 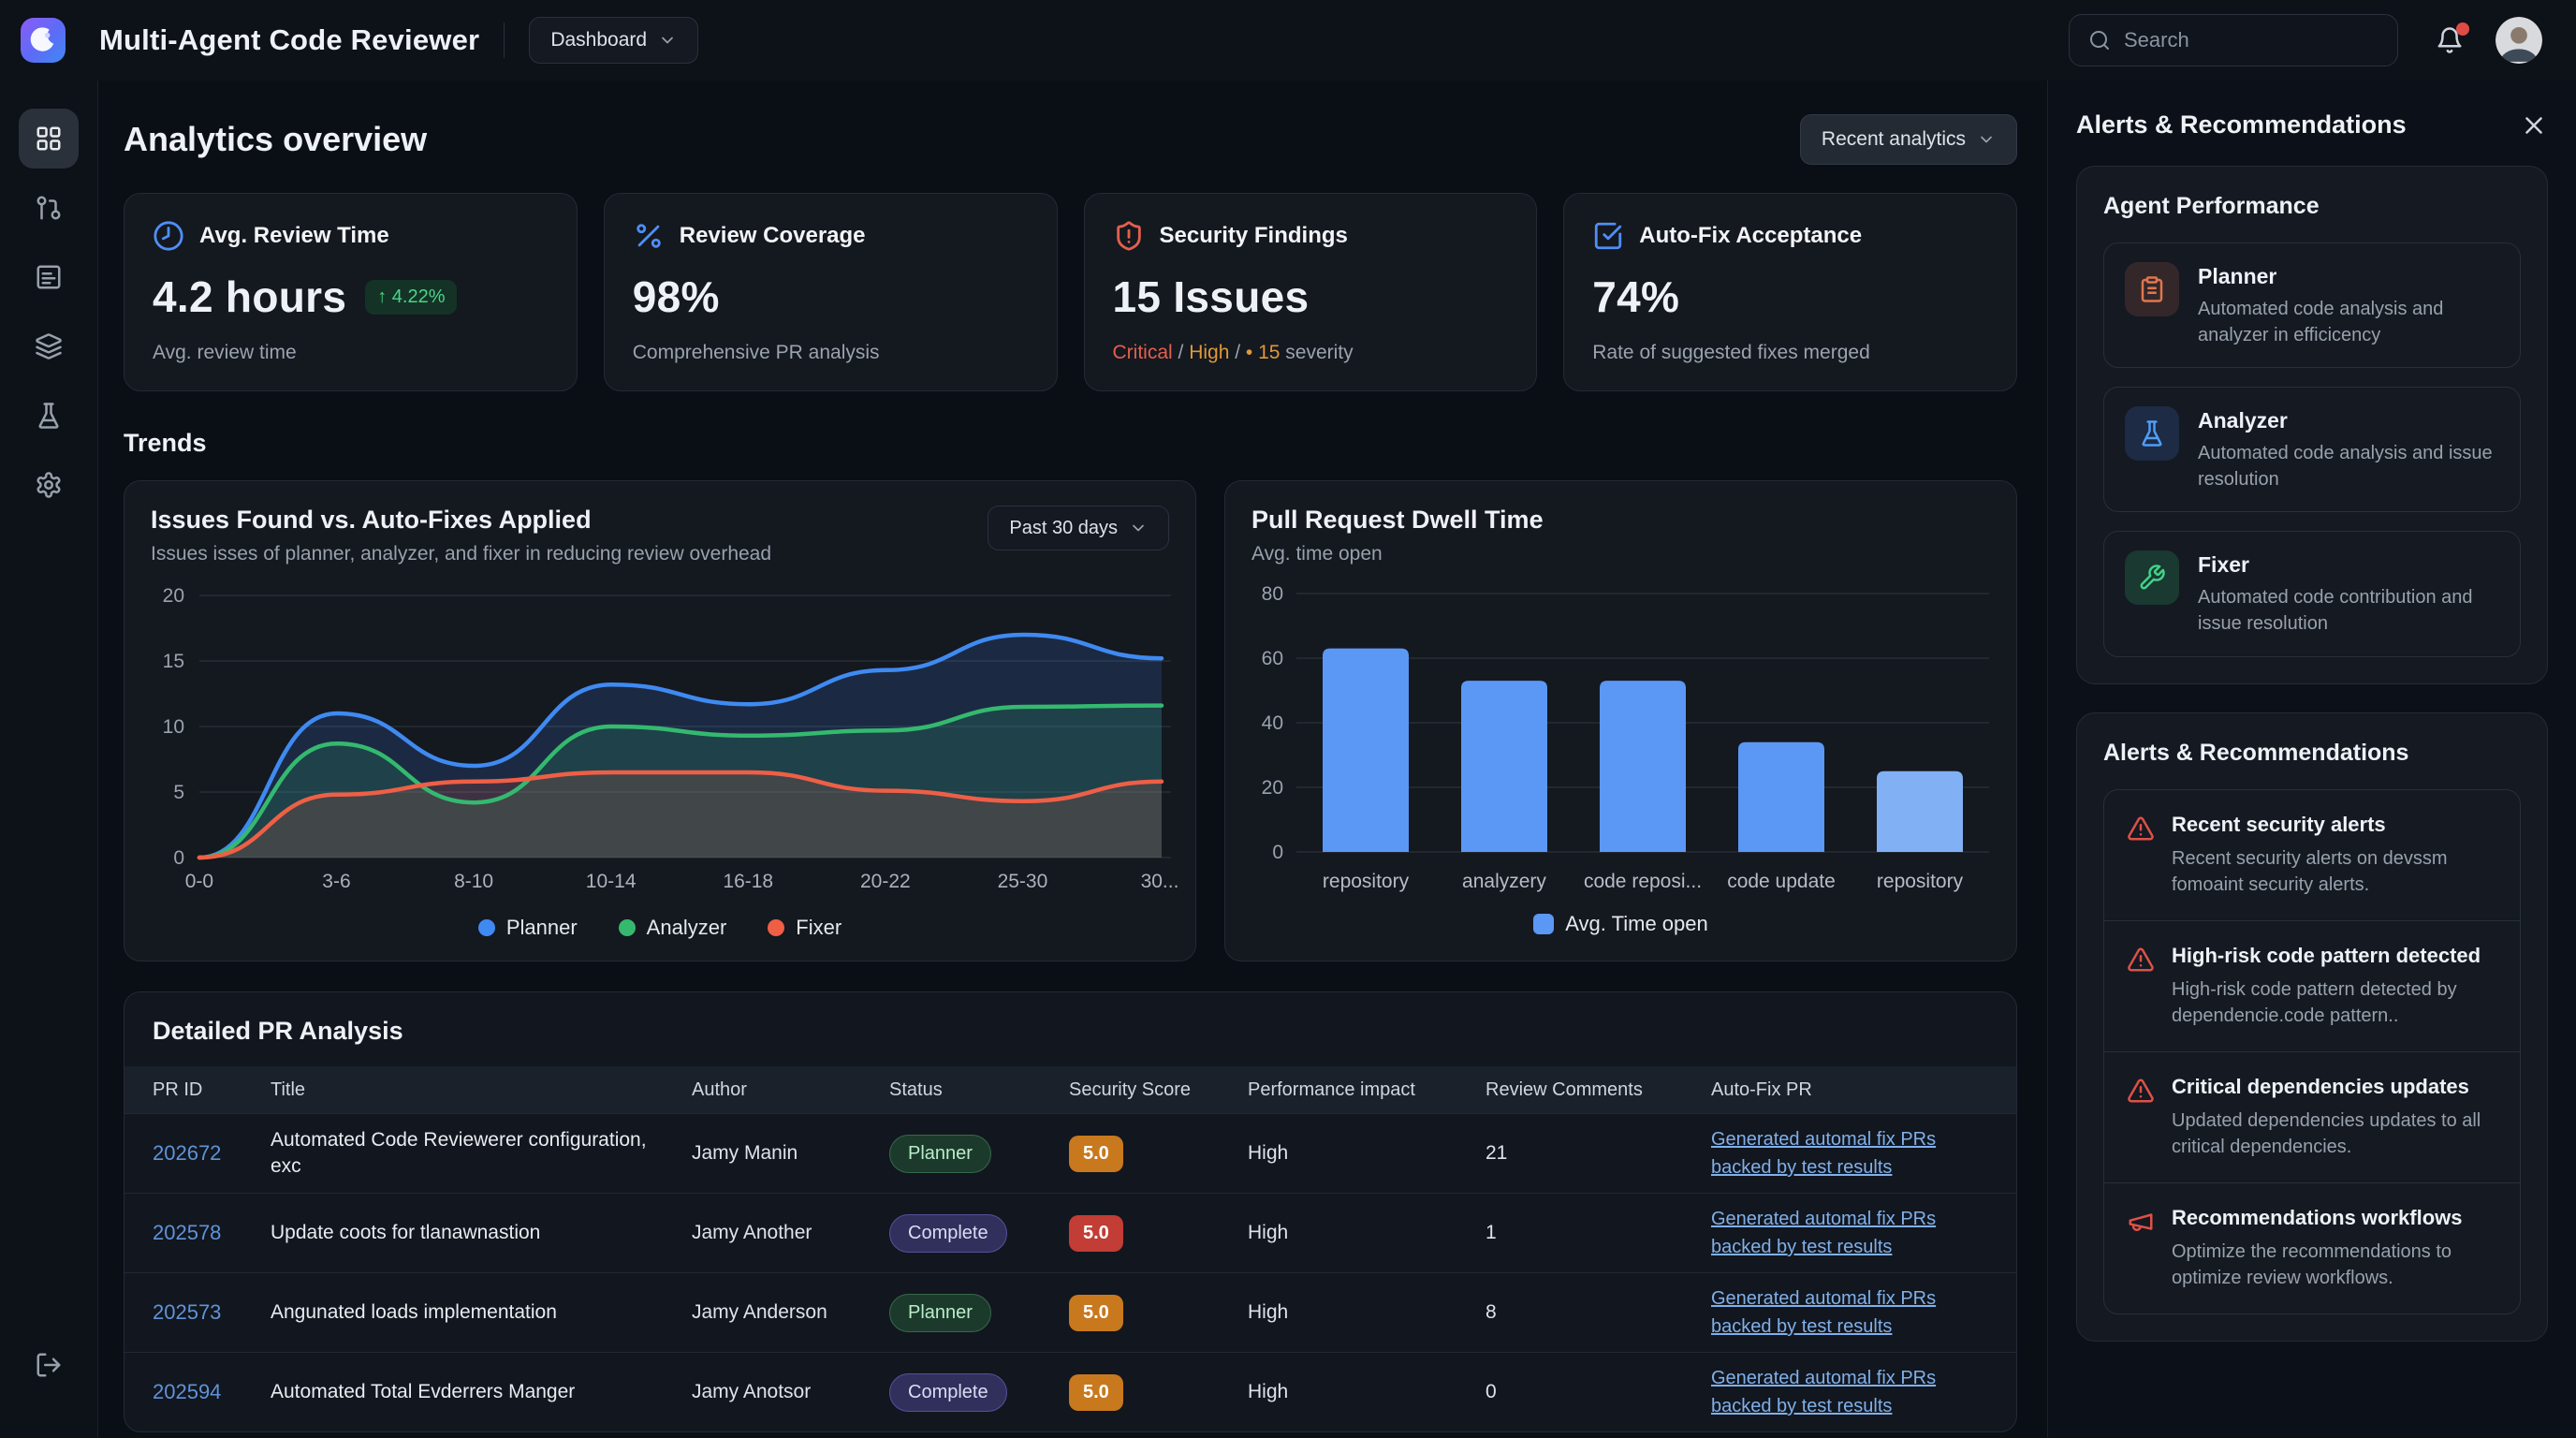 I want to click on shield-alert-icon, so click(x=1129, y=236).